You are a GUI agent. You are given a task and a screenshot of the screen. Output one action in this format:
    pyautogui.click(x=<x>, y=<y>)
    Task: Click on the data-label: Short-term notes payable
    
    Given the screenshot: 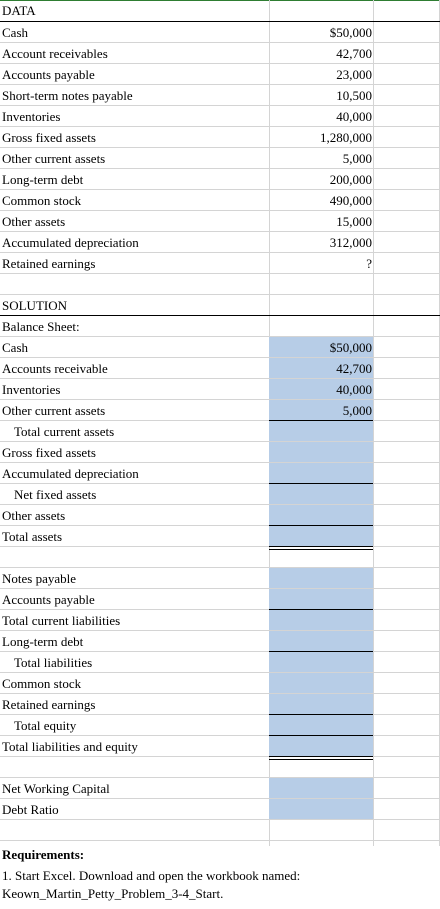 What is the action you would take?
    pyautogui.click(x=67, y=95)
    